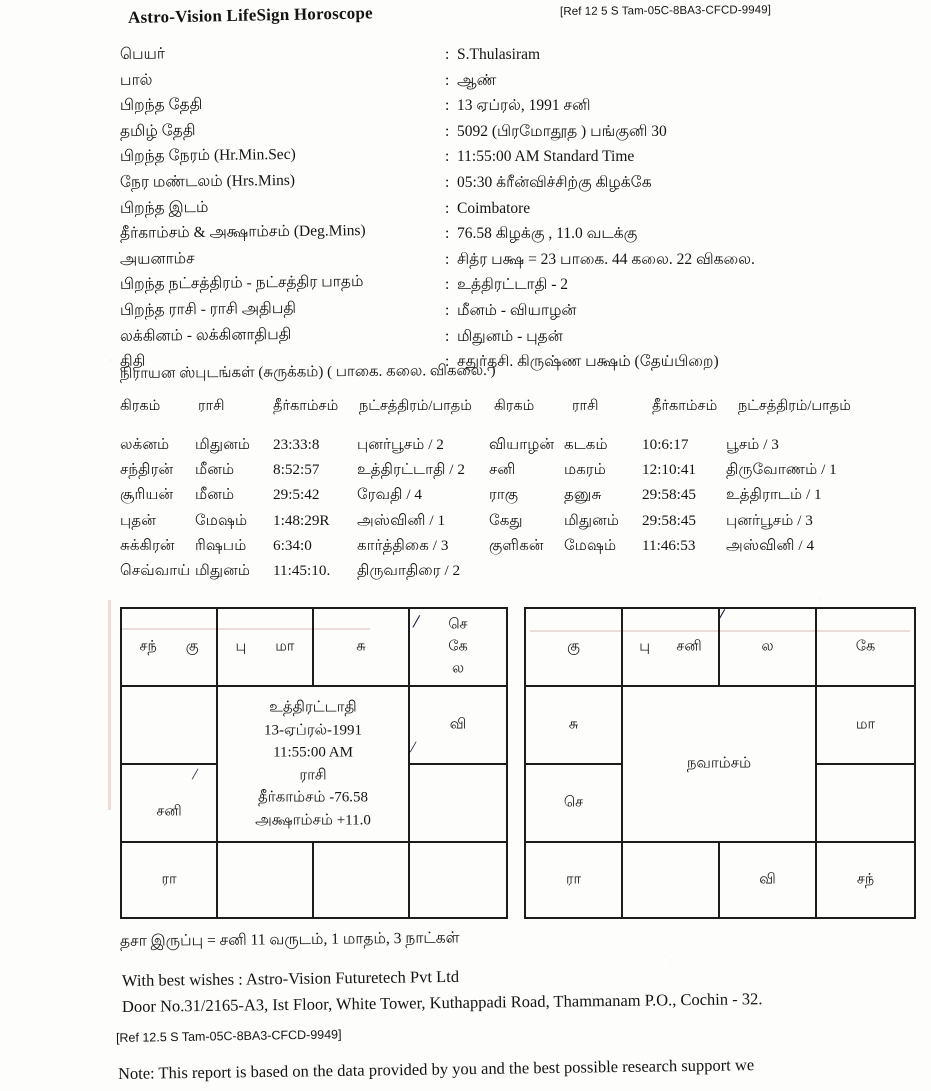  I want to click on planet-star-pada: புனர்பூசம் / 2, so click(400, 444).